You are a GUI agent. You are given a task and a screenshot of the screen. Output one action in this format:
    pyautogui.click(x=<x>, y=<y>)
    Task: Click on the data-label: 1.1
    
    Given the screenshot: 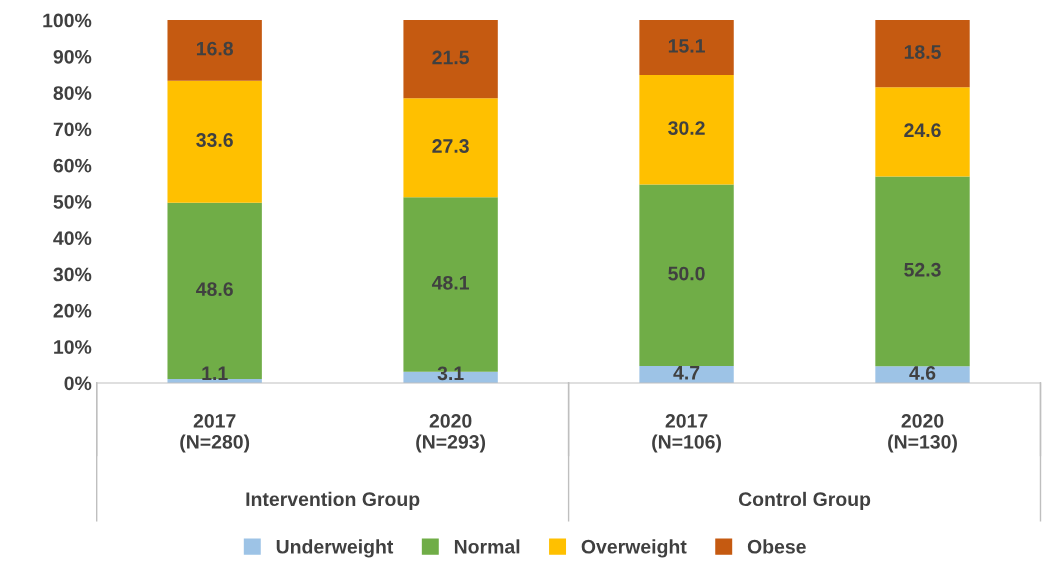 What is the action you would take?
    pyautogui.click(x=215, y=373)
    